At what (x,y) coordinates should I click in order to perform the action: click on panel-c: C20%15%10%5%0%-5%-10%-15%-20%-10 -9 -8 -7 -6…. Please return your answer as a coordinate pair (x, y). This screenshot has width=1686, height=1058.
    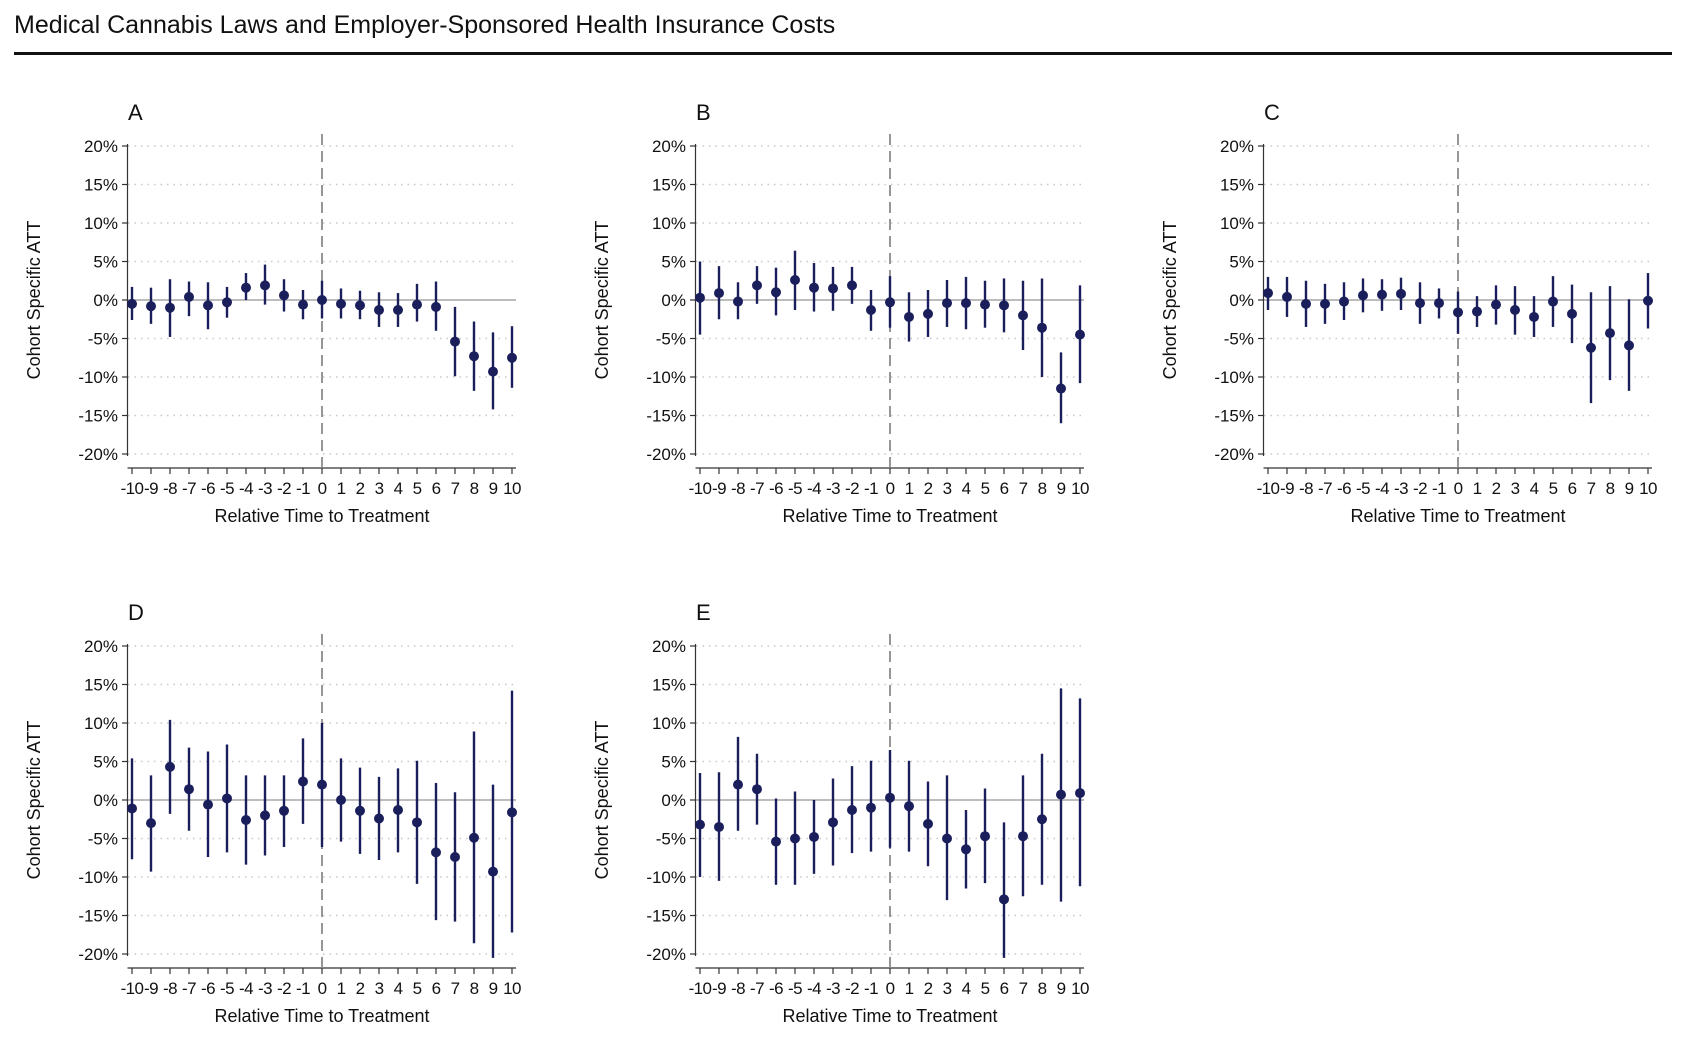
    Looking at the image, I should click on (1409, 313).